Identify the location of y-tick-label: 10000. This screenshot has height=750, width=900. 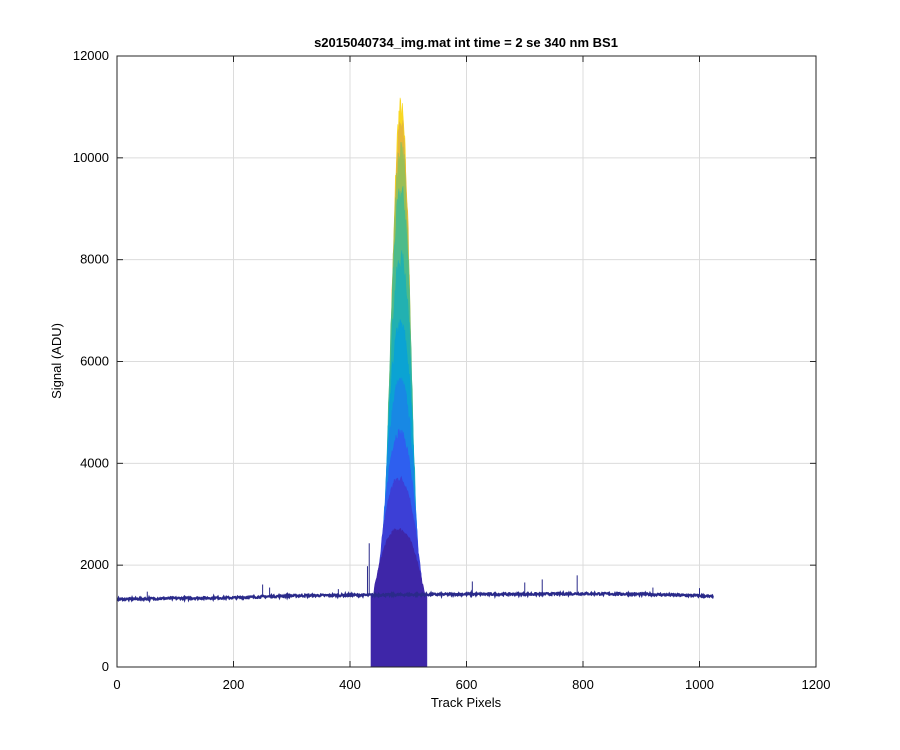
(91, 157).